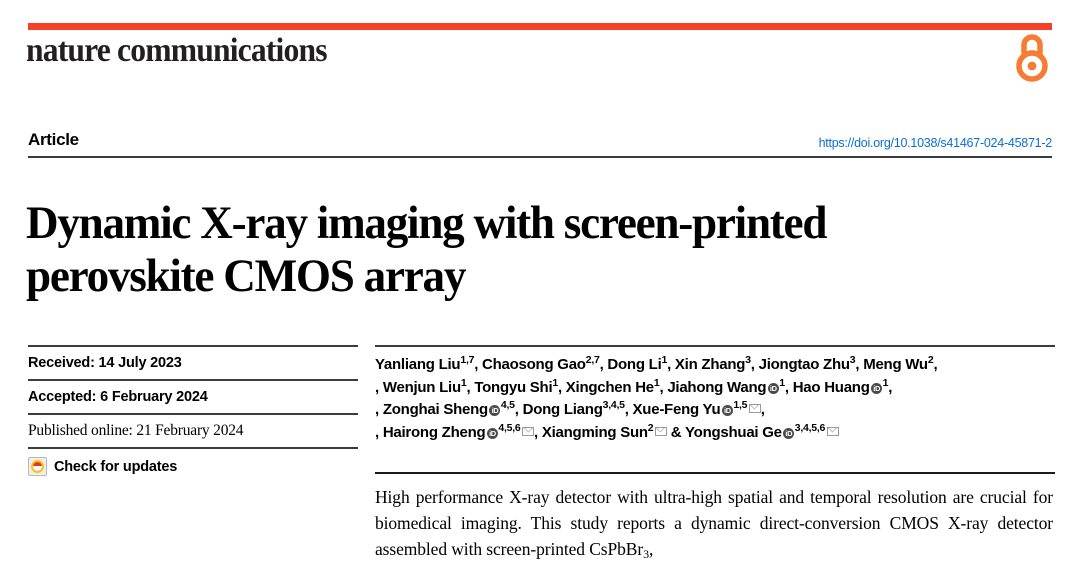 Image resolution: width=1080 pixels, height=584 pixels. I want to click on author-name: , Hairong Zheng, so click(430, 432).